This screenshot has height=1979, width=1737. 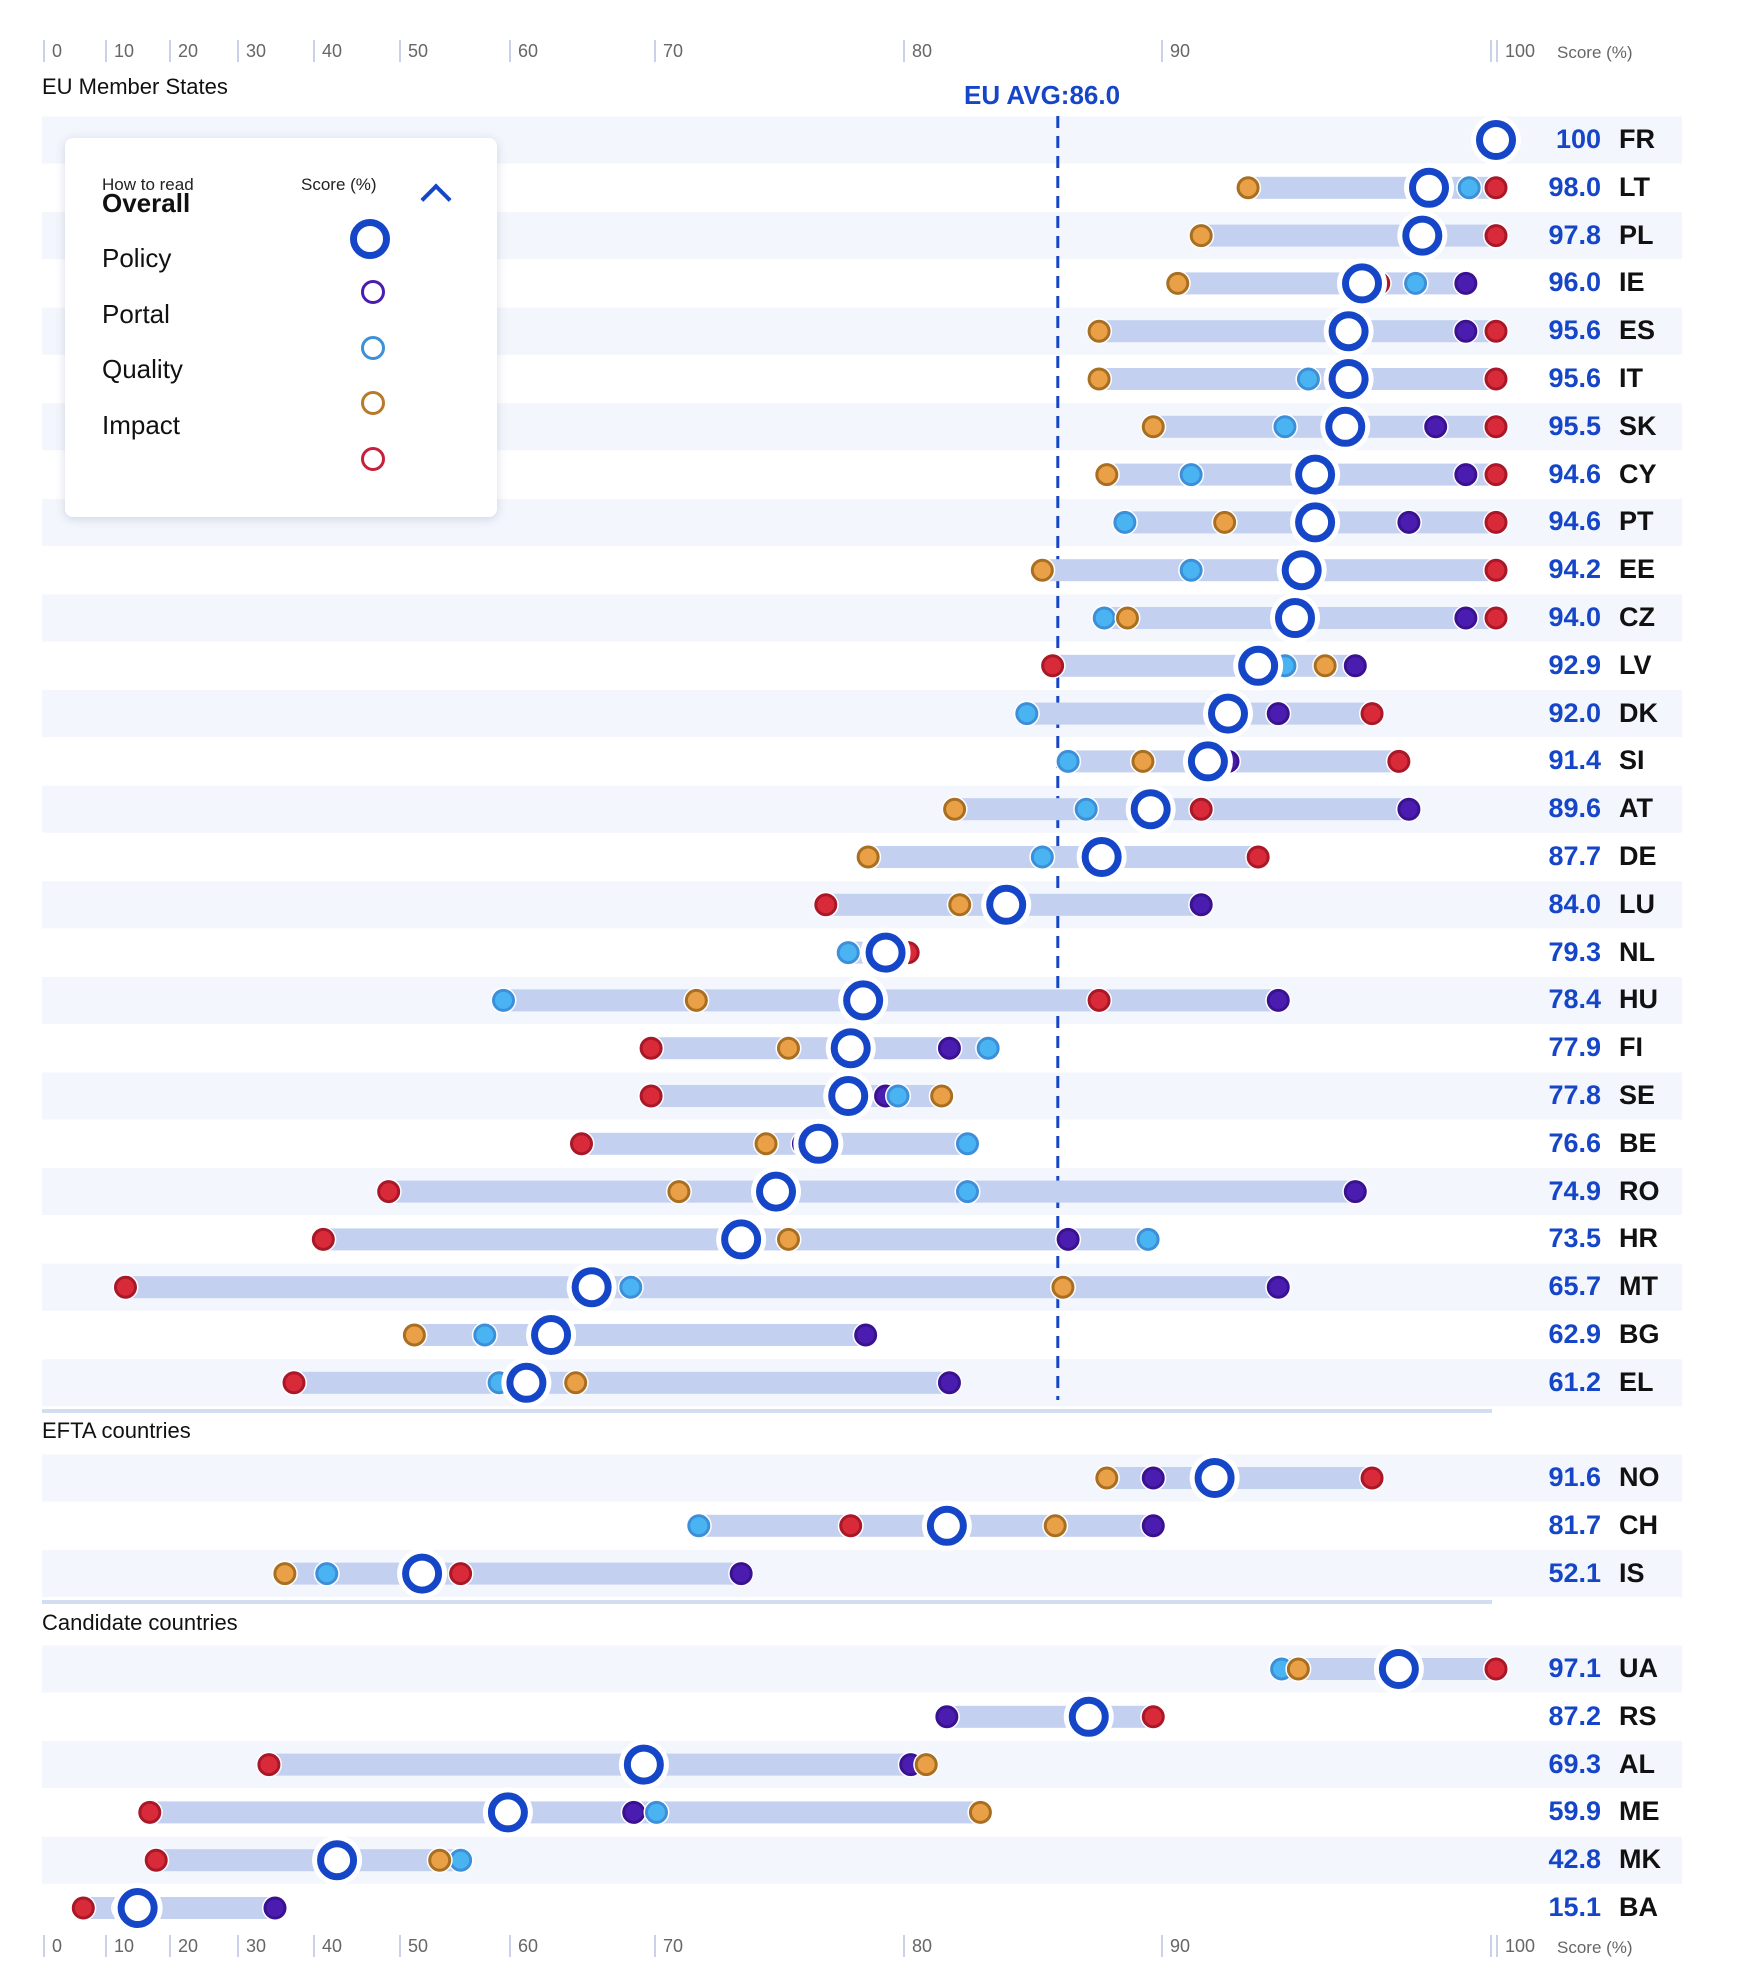 What do you see at coordinates (1574, 425) in the screenshot?
I see `overall-score-label: 95.5` at bounding box center [1574, 425].